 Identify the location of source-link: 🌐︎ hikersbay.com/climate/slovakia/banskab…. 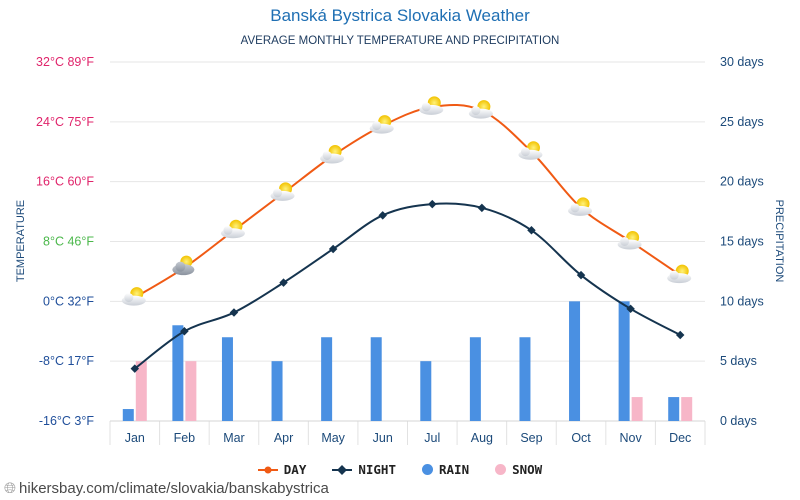
(166, 488).